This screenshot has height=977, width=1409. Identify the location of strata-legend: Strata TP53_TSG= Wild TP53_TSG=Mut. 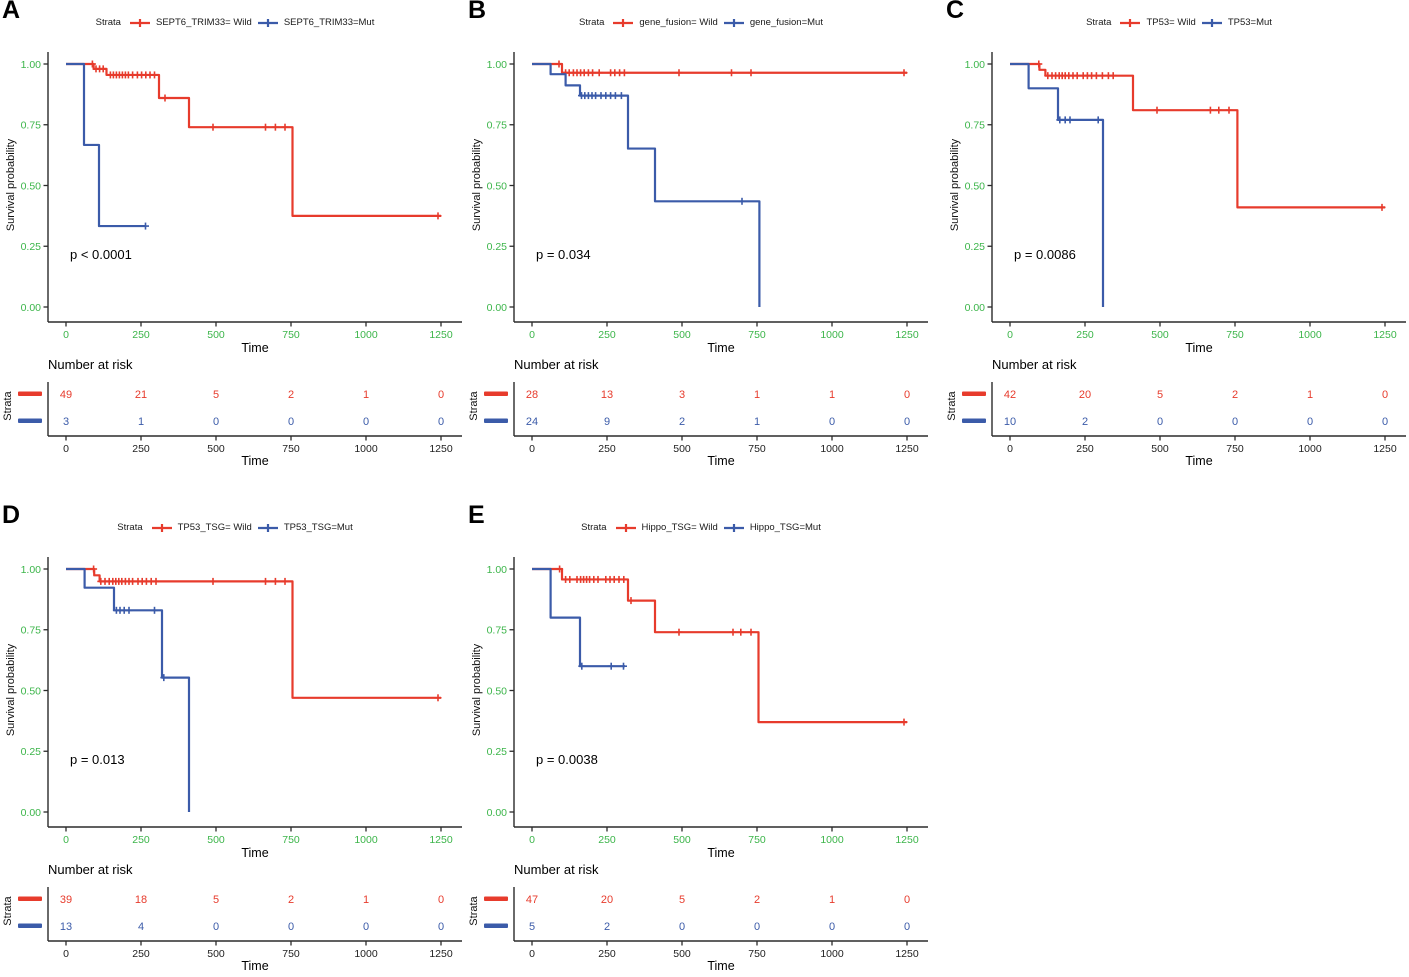
(235, 527).